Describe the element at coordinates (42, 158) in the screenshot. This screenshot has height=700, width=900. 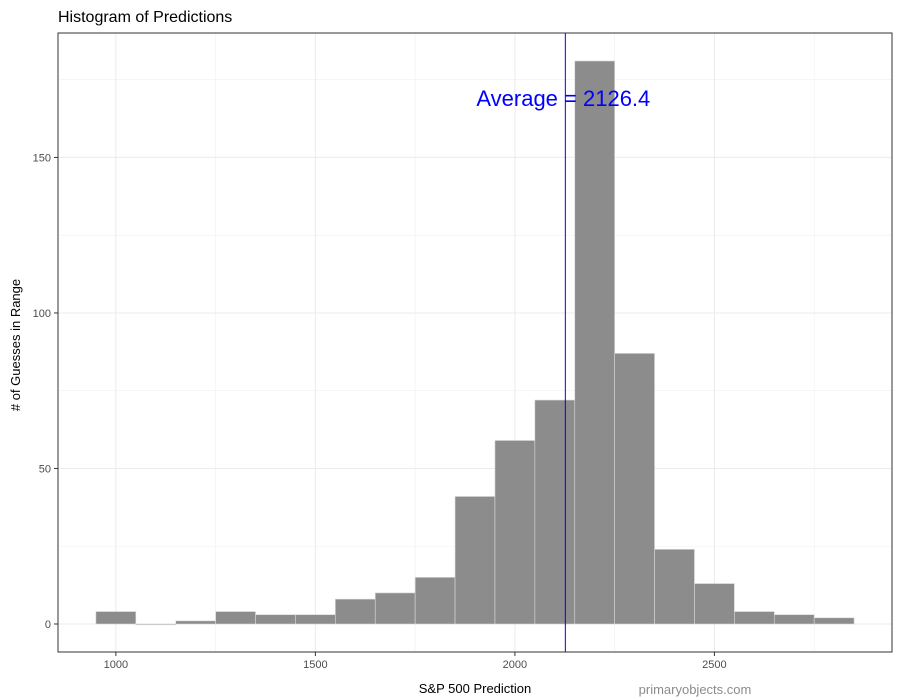
I see `y-tick-label: 150` at that location.